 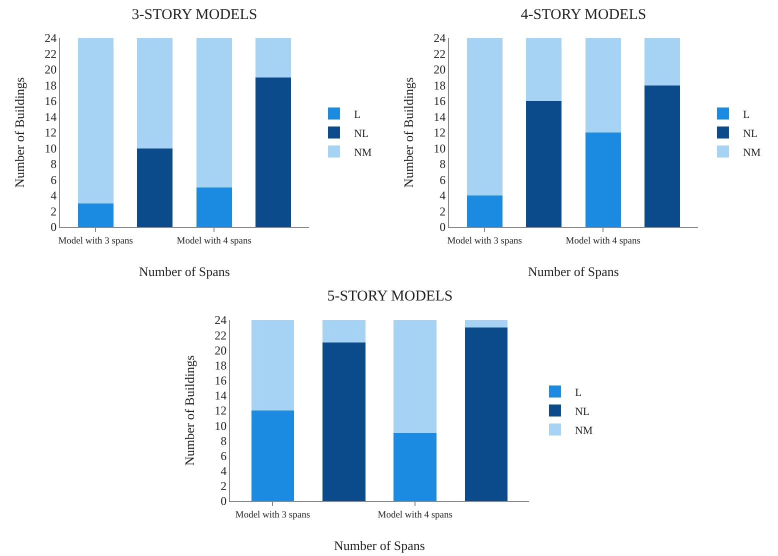 What do you see at coordinates (390, 296) in the screenshot?
I see `chart-title: 5-STORY MODELS` at bounding box center [390, 296].